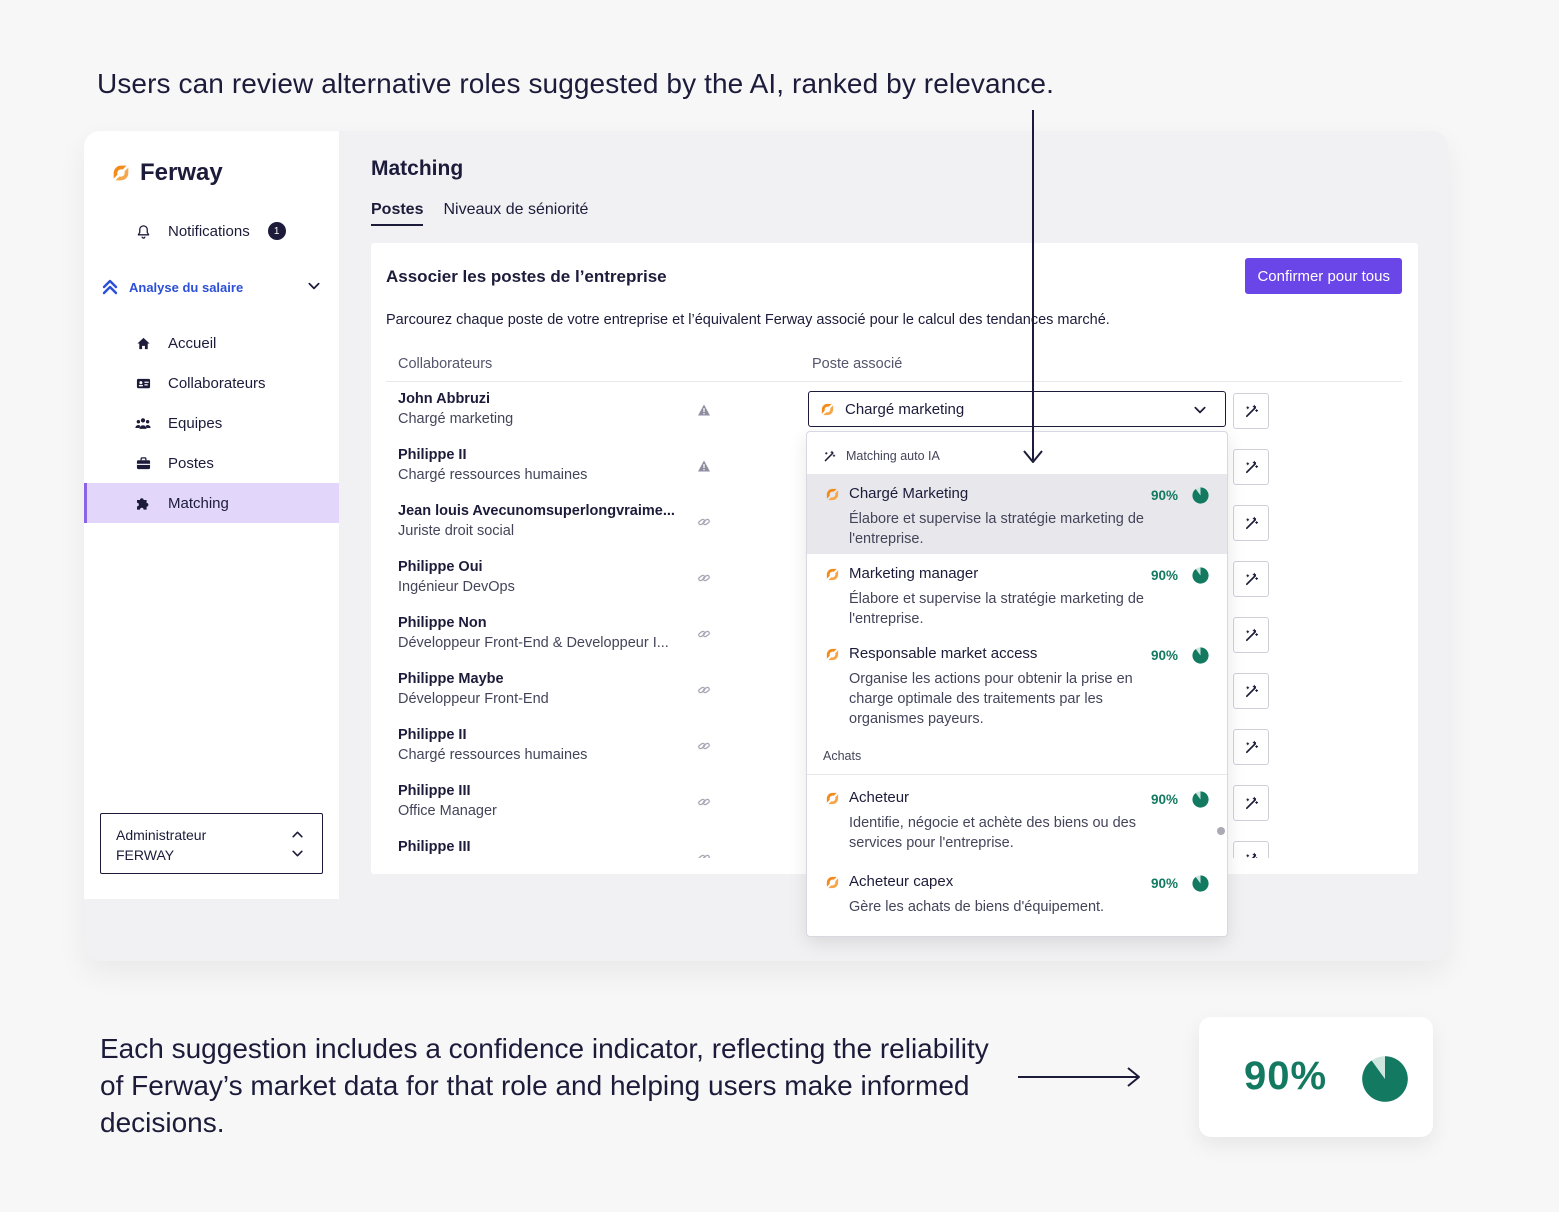 The image size is (1559, 1212). Describe the element at coordinates (473, 699) in the screenshot. I see `collaborator-role: Développeur Front-End` at that location.